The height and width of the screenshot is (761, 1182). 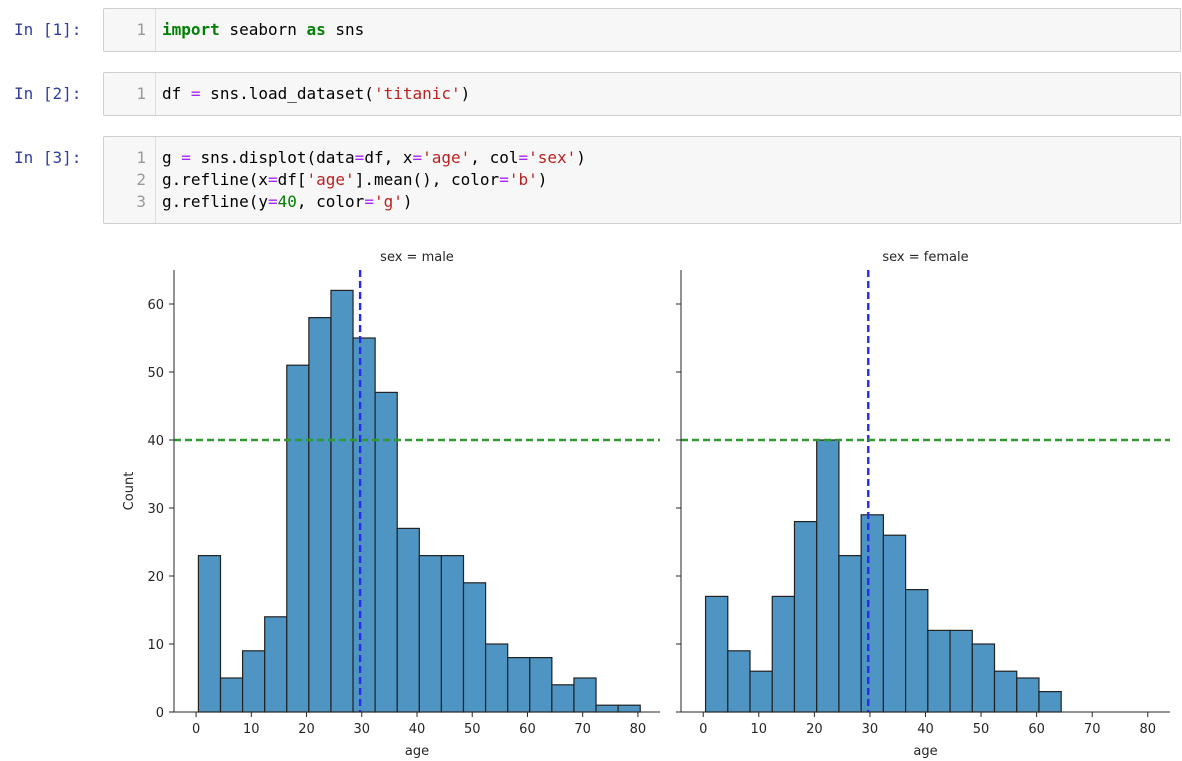 I want to click on code-line: 1 import seaborn as sns, so click(x=642, y=31).